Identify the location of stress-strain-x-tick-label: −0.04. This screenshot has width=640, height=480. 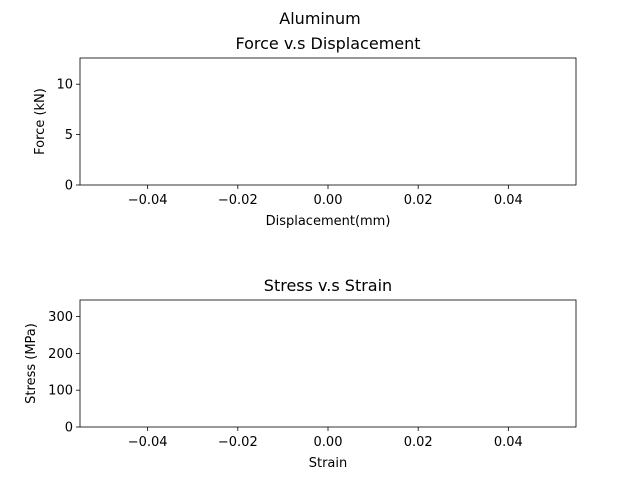
(148, 442).